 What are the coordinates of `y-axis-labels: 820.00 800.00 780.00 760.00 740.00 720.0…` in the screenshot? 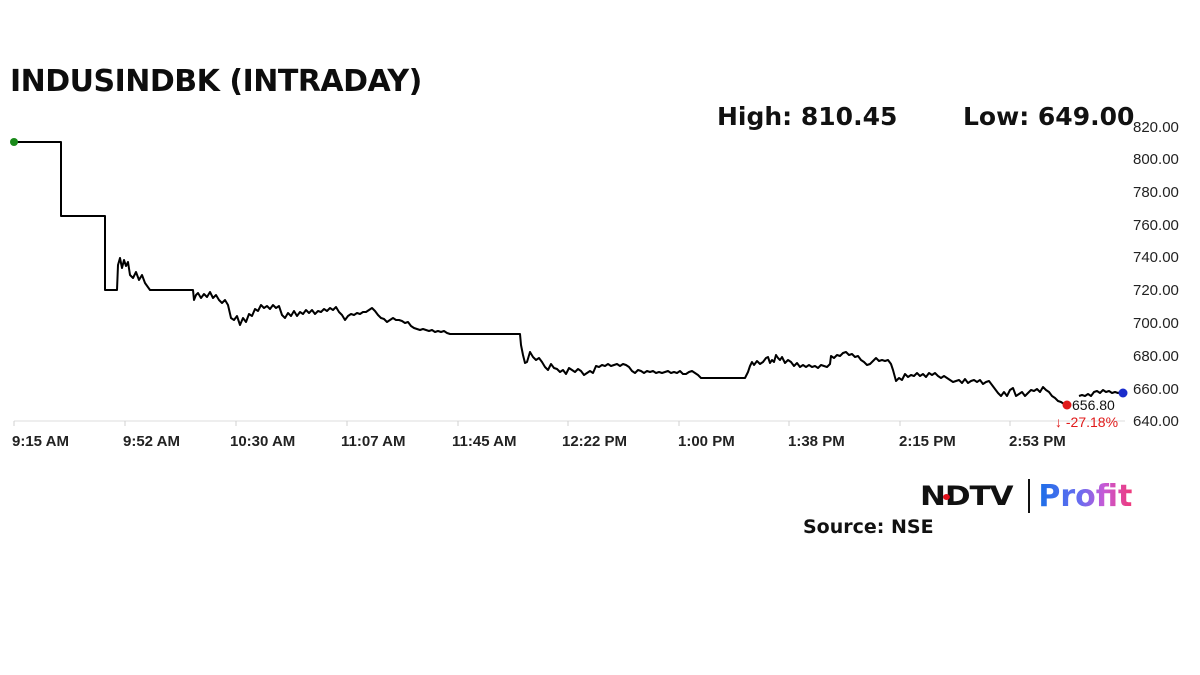 It's located at (1156, 274).